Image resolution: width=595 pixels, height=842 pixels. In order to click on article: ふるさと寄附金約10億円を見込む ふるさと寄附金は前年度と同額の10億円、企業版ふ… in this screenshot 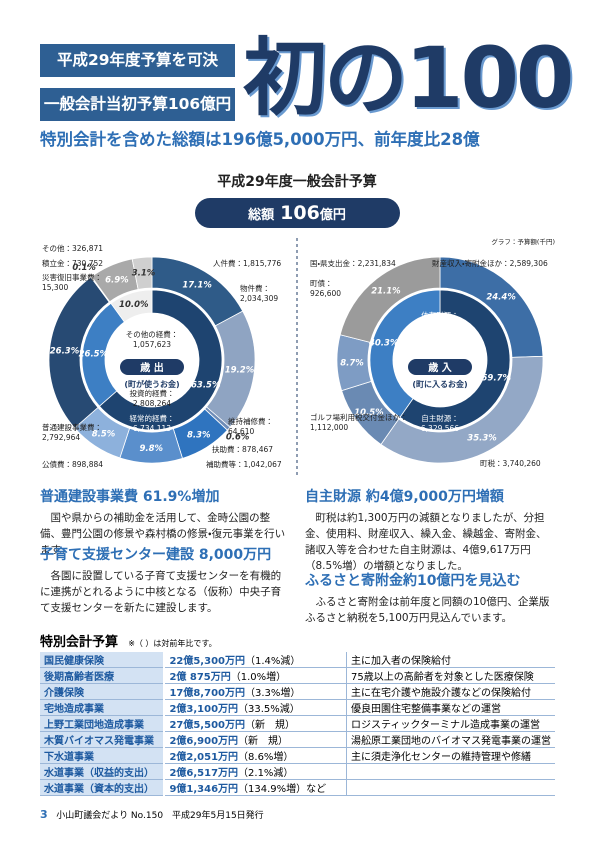, I will do `click(430, 598)`.